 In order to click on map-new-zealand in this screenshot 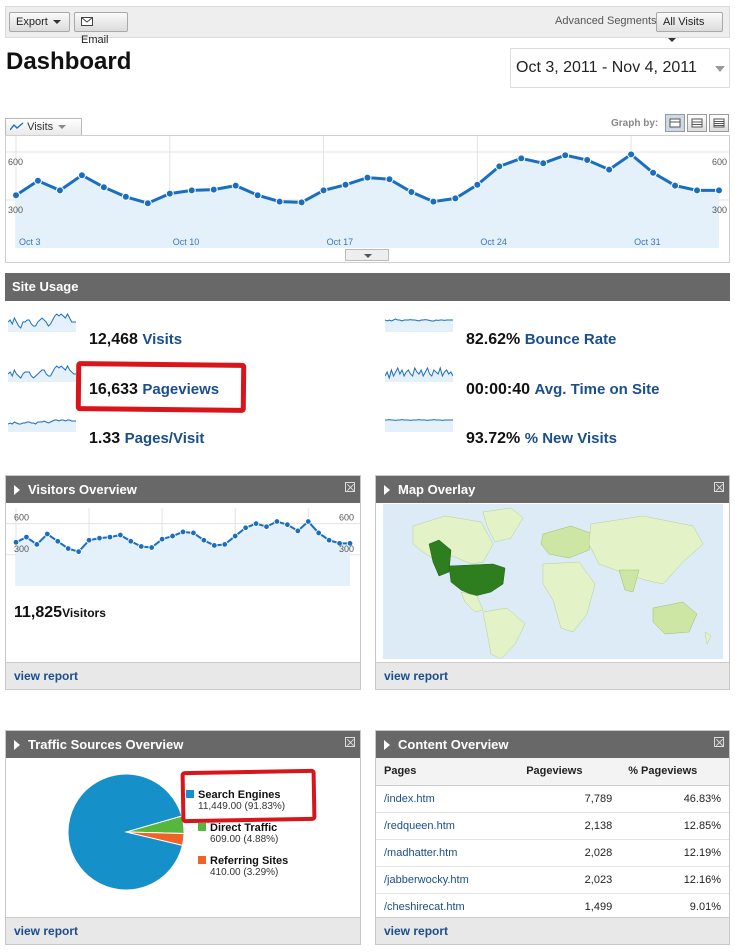, I will do `click(708, 638)`.